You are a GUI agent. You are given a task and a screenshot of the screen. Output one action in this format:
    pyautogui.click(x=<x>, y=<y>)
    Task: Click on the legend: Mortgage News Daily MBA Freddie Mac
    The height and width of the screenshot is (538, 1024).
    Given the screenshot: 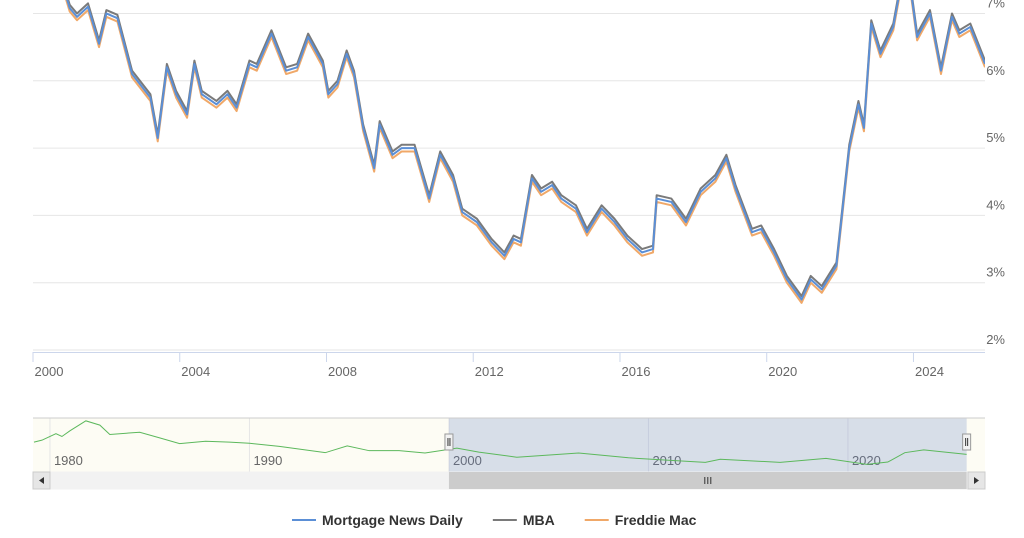 What is the action you would take?
    pyautogui.click(x=494, y=520)
    